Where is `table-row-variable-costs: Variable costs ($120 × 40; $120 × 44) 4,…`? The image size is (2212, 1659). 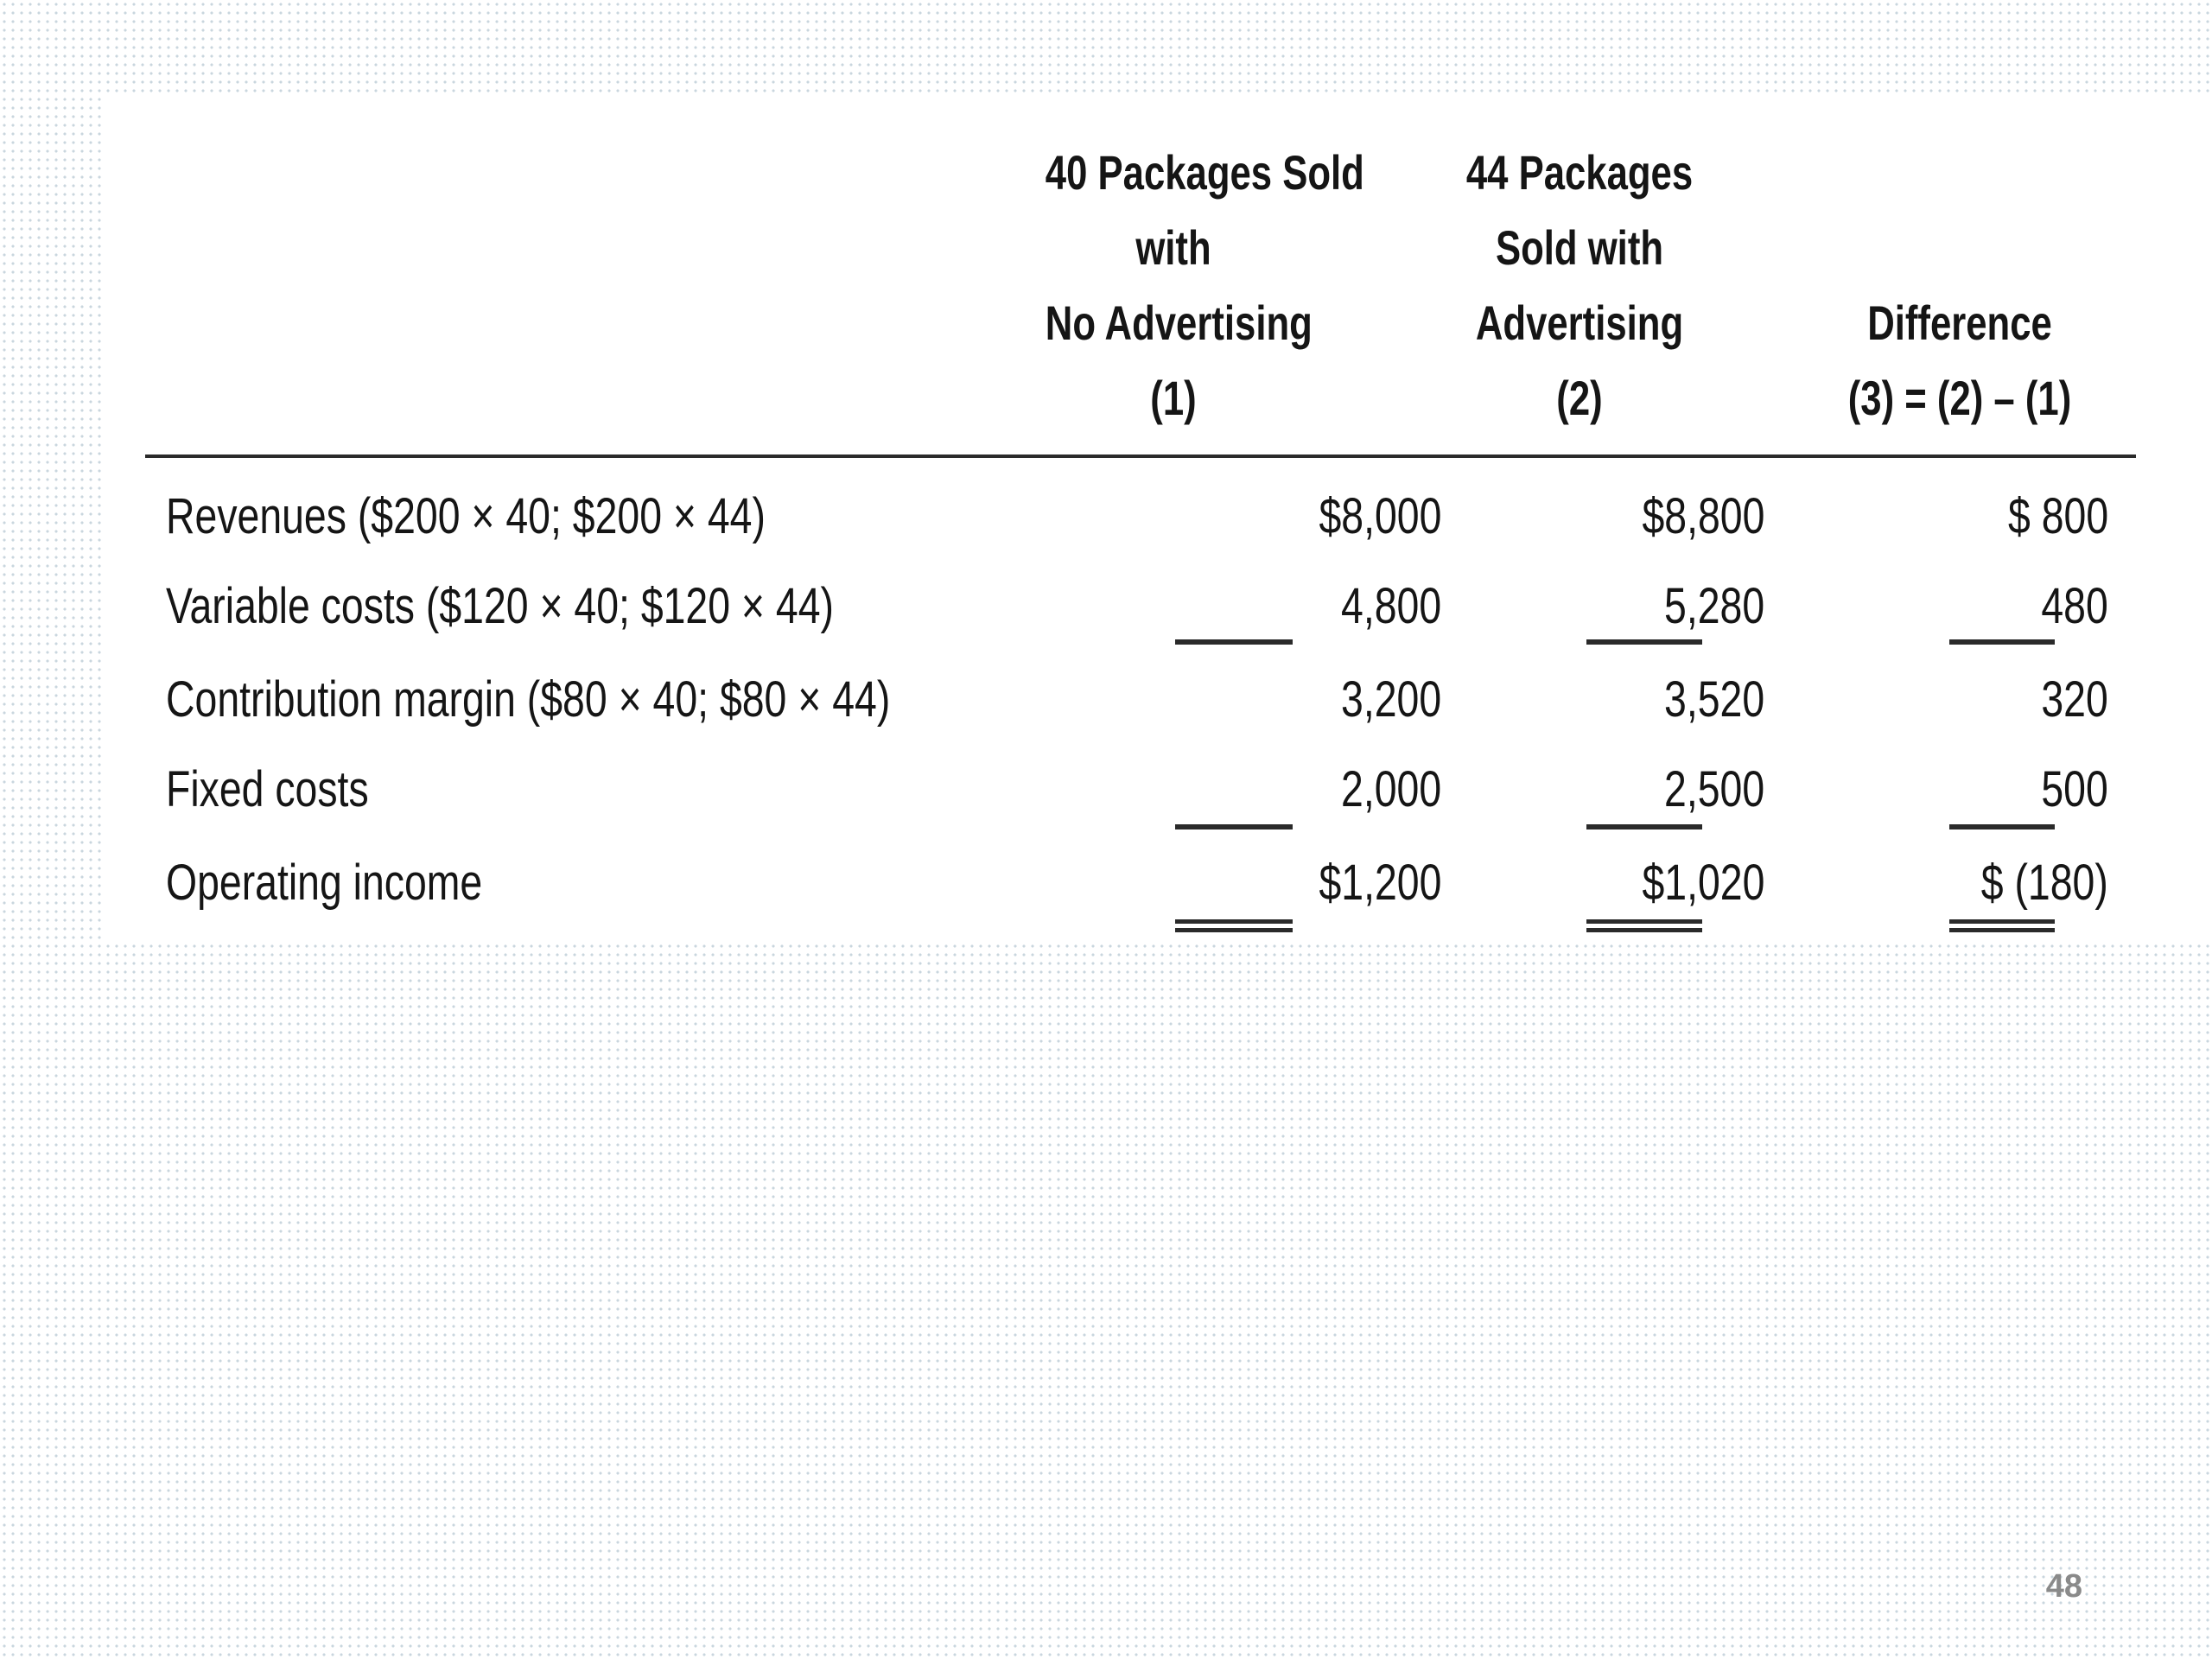 table-row-variable-costs: Variable costs ($120 × 40; $120 × 44) 4,… is located at coordinates (1140, 608).